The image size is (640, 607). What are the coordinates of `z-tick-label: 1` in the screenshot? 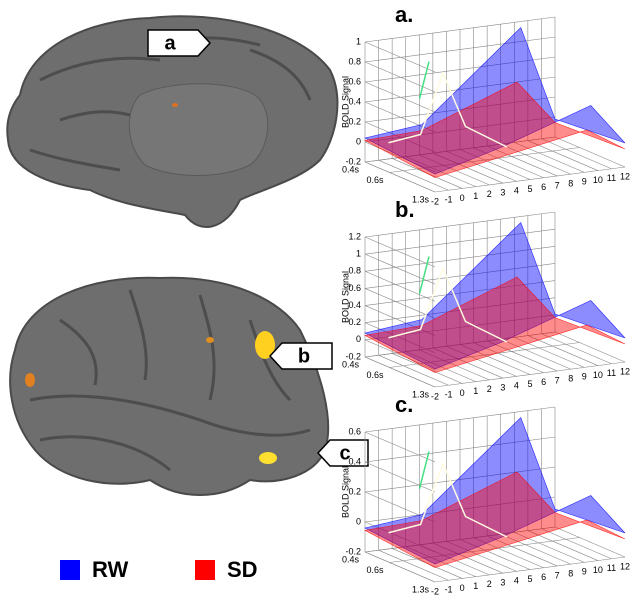 It's located at (358, 41).